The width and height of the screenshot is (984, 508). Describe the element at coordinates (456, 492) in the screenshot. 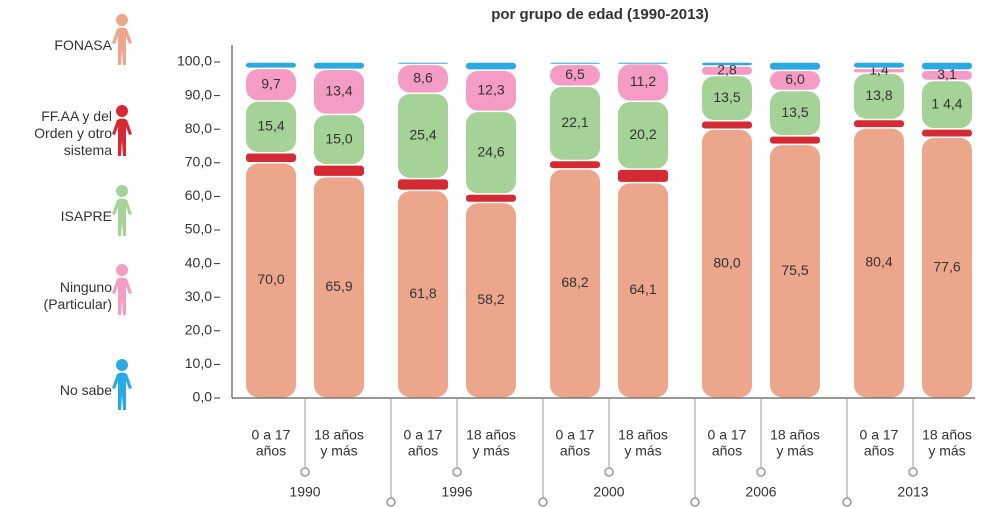

I see `group-label: 1996` at that location.